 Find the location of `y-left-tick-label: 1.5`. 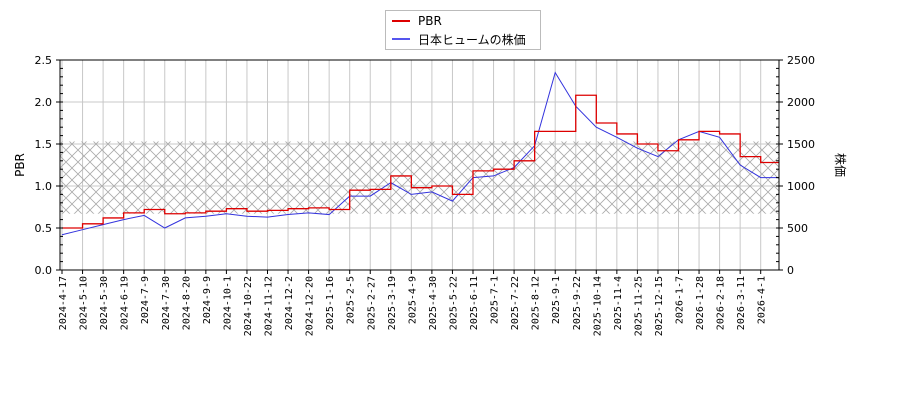

y-left-tick-label: 1.5 is located at coordinates (44, 144).